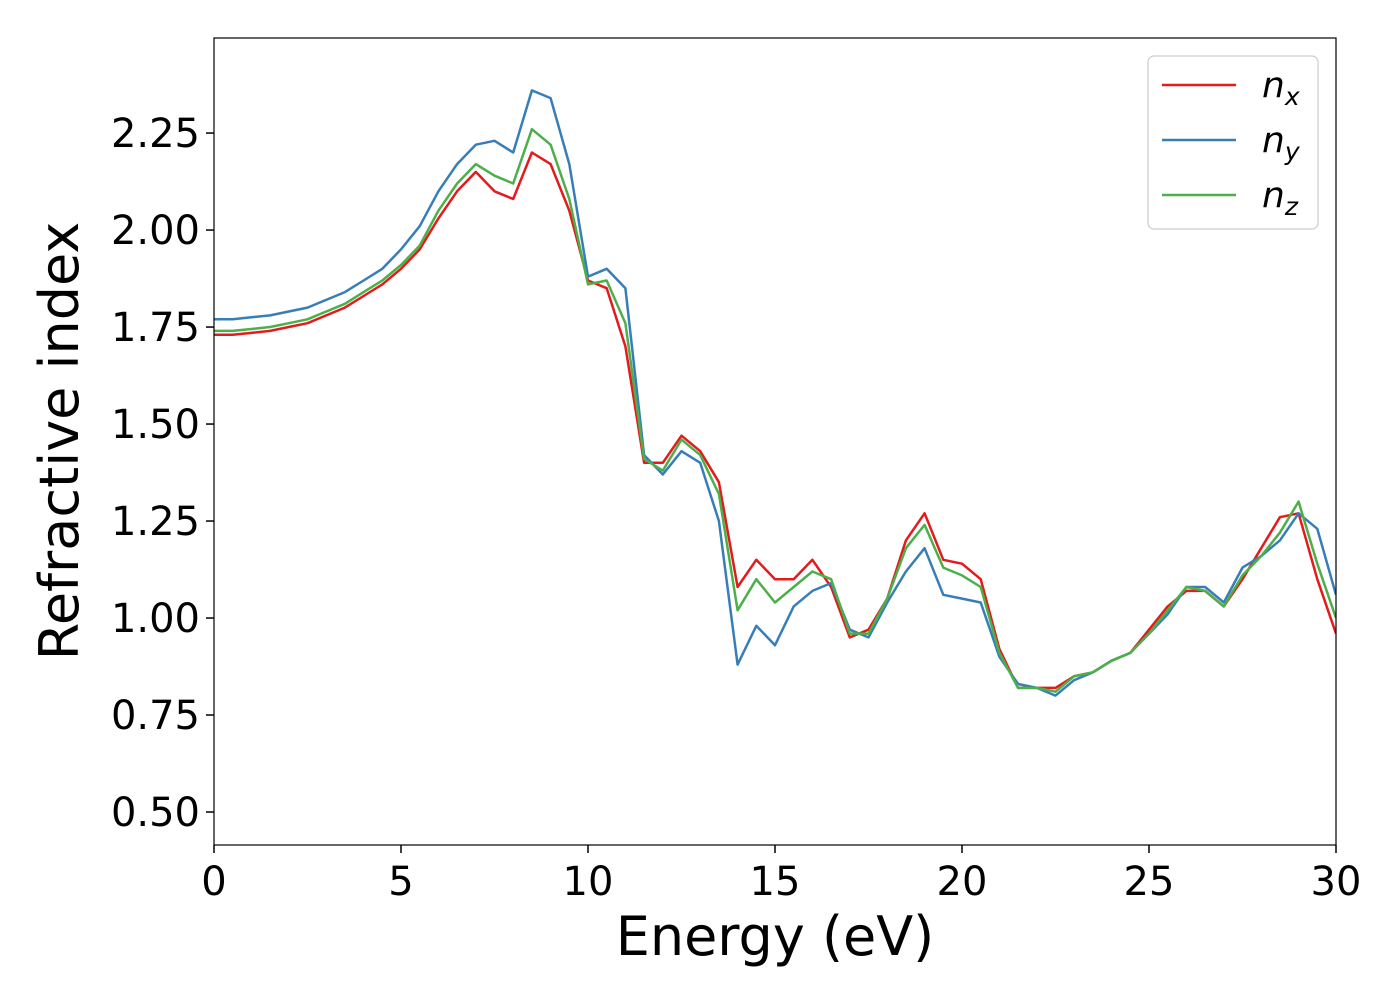 The image size is (1400, 1004). Describe the element at coordinates (155, 231) in the screenshot. I see `y-tick-label: 2.00` at that location.